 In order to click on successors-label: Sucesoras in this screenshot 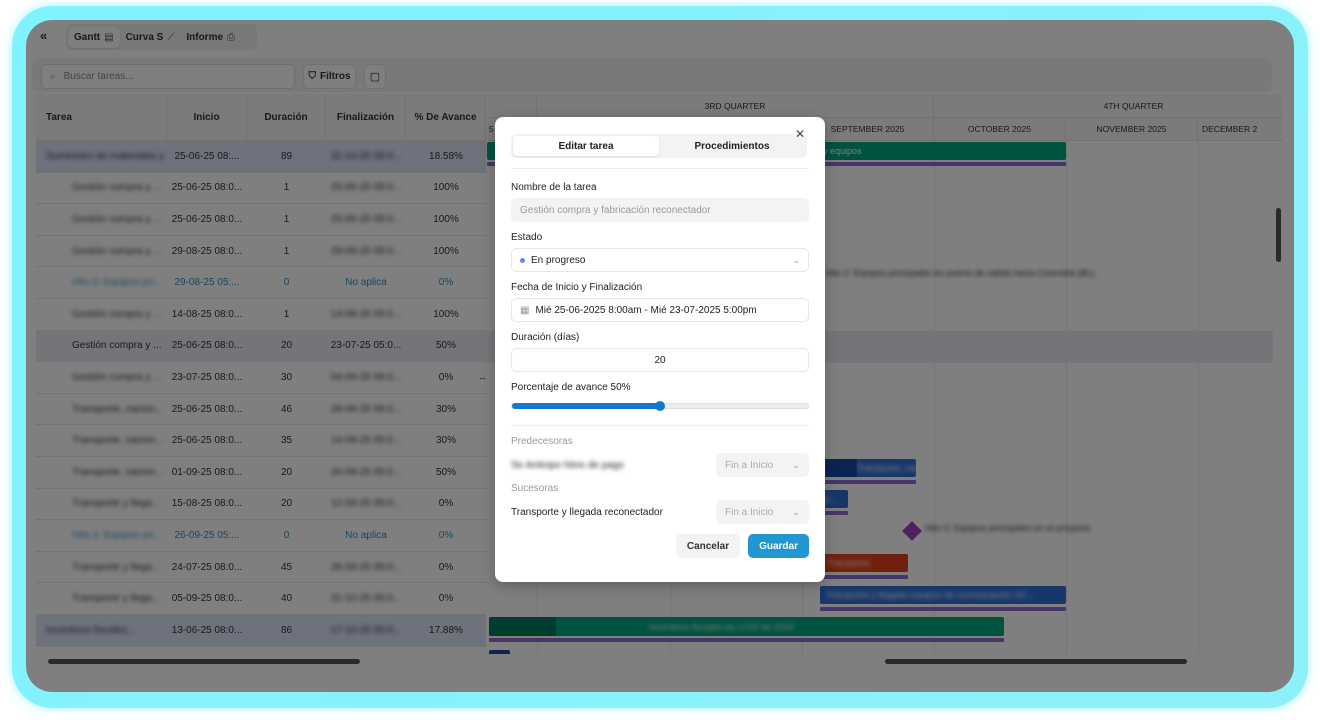, I will do `click(535, 488)`.